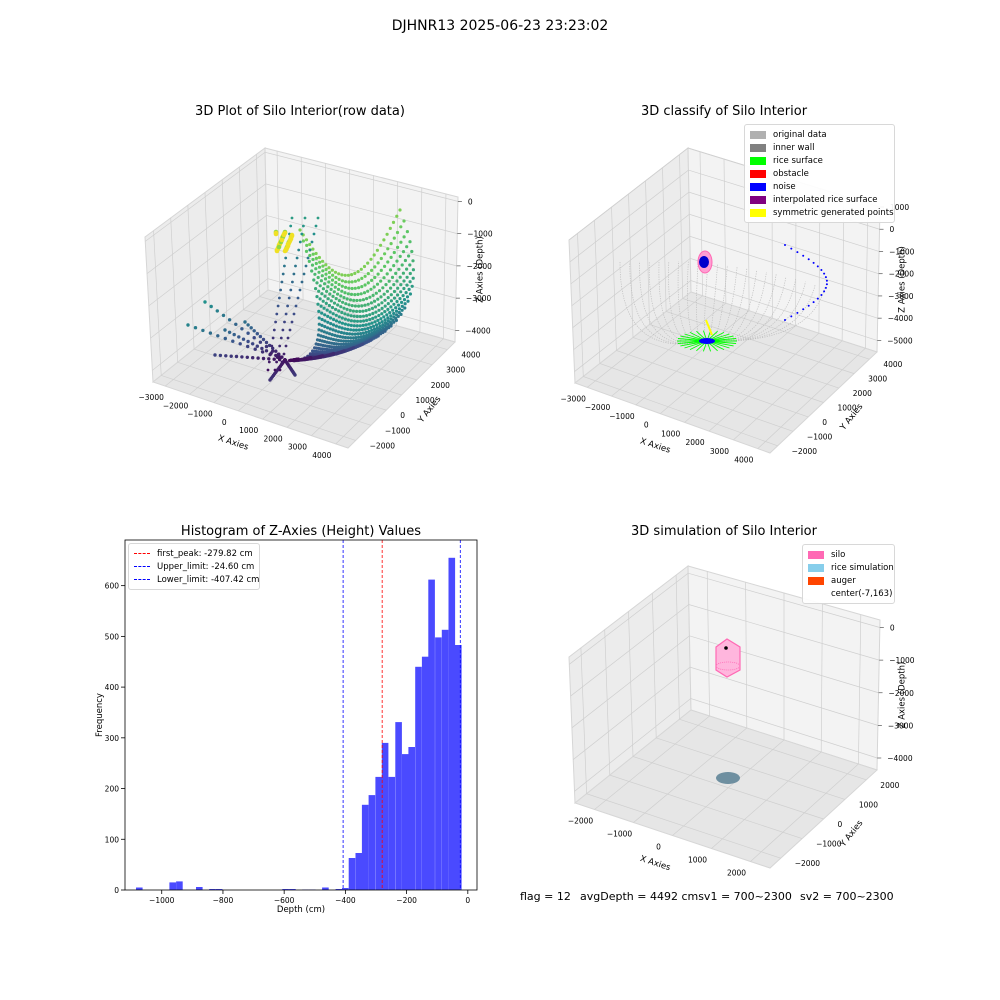  What do you see at coordinates (726, 648) in the screenshot?
I see `center-marker` at bounding box center [726, 648].